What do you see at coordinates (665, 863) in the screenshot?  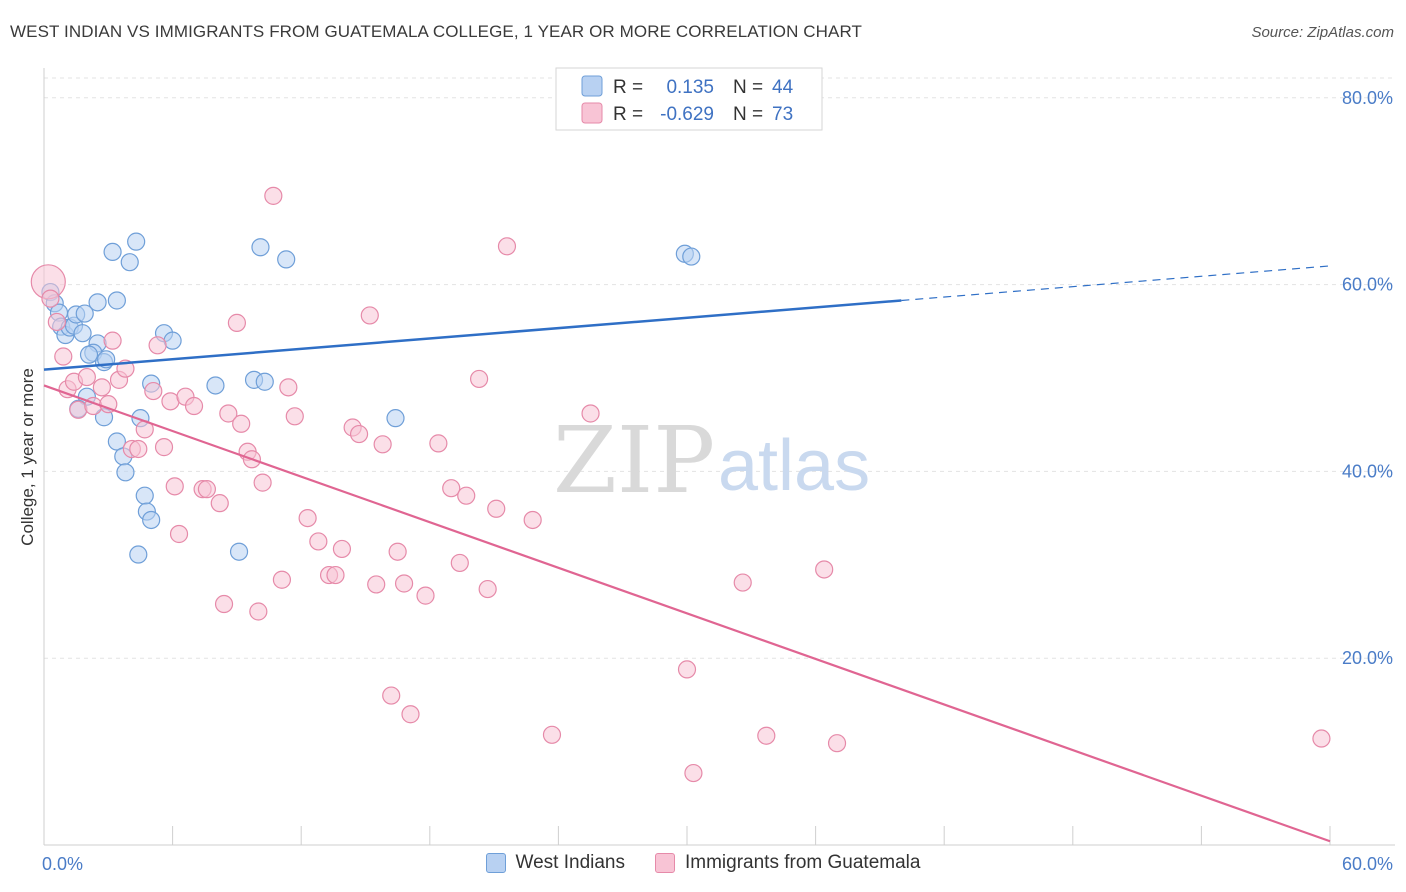 I see `bottom-legend-swatch-pink` at bounding box center [665, 863].